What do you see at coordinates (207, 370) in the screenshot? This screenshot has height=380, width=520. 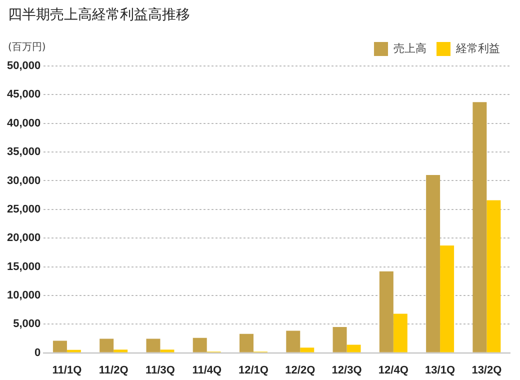 I see `x-tick-label: 11/4Q` at bounding box center [207, 370].